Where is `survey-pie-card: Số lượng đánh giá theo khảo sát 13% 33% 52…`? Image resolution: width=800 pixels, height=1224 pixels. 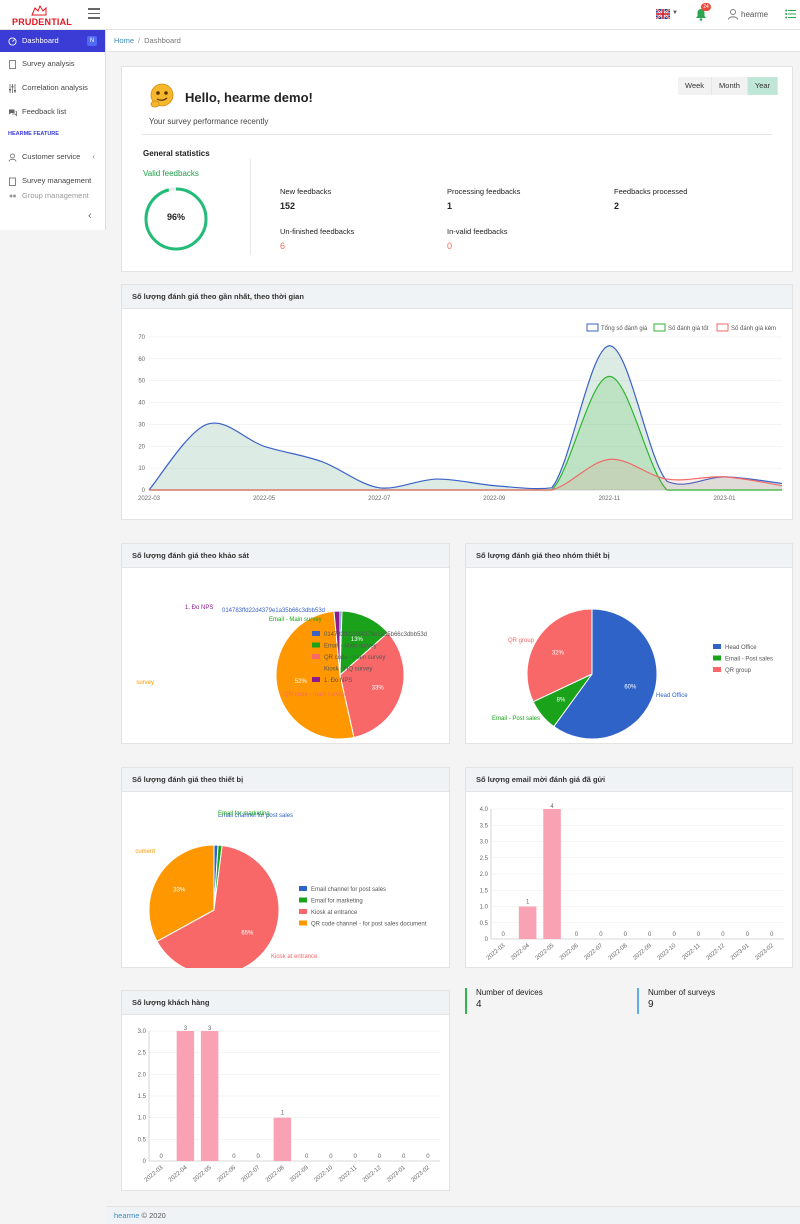
survey-pie-card: Số lượng đánh giá theo khảo sát 13% 33% 52… is located at coordinates (285, 643).